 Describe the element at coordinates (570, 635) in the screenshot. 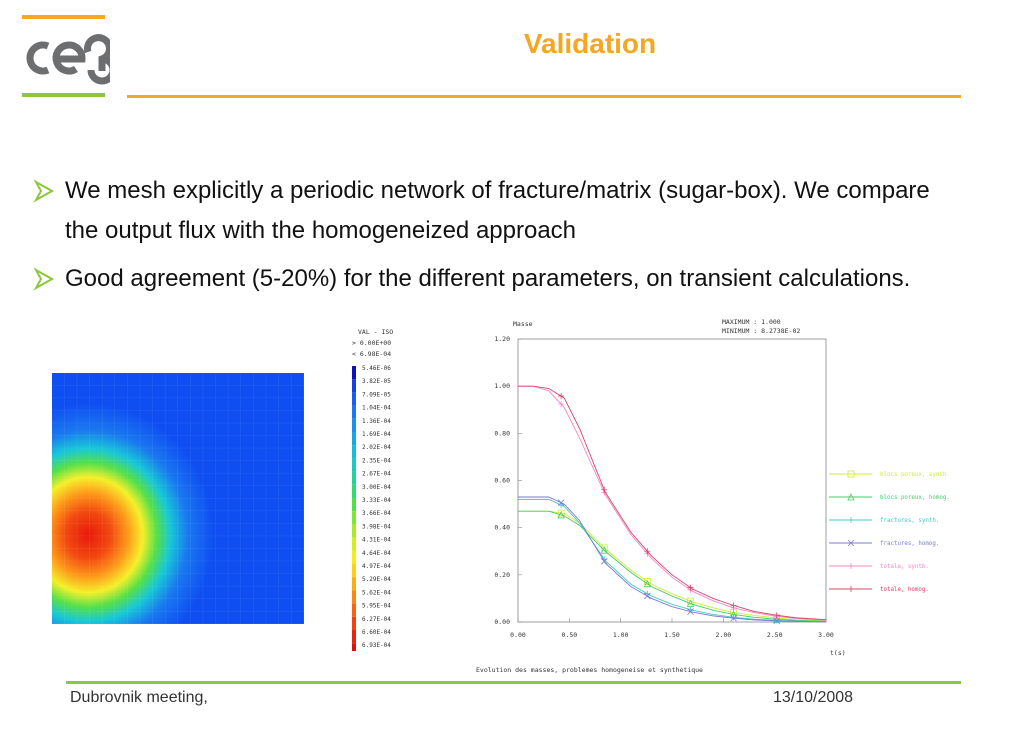

I see `x-tick-label: 0.50` at that location.